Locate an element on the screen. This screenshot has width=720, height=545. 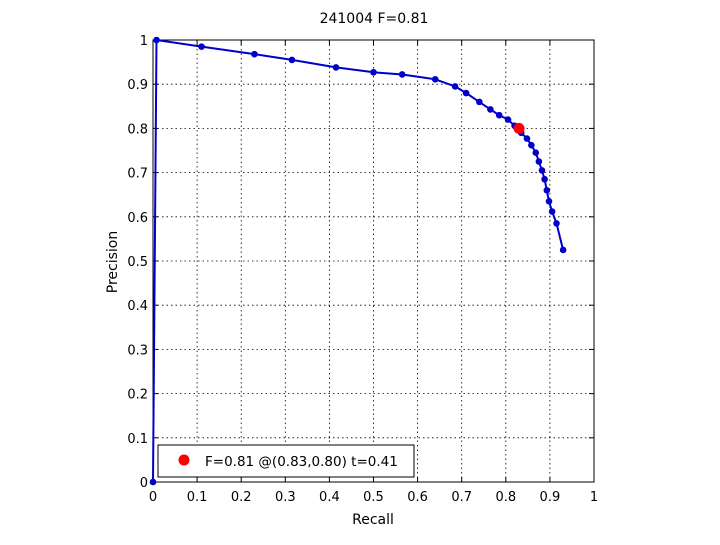
x-tick-label: 0.4 is located at coordinates (329, 497).